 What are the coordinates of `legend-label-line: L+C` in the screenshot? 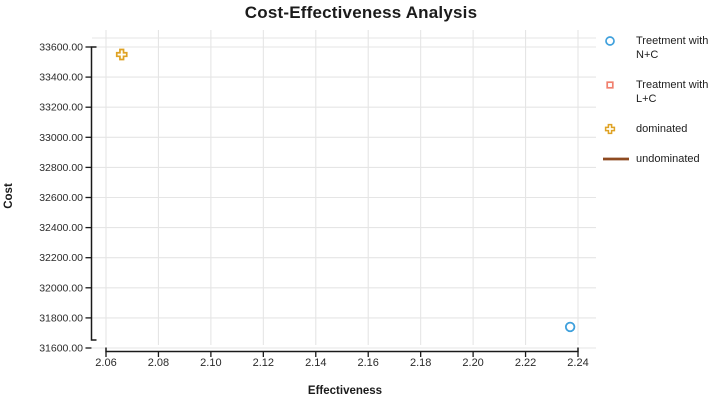 It's located at (646, 99).